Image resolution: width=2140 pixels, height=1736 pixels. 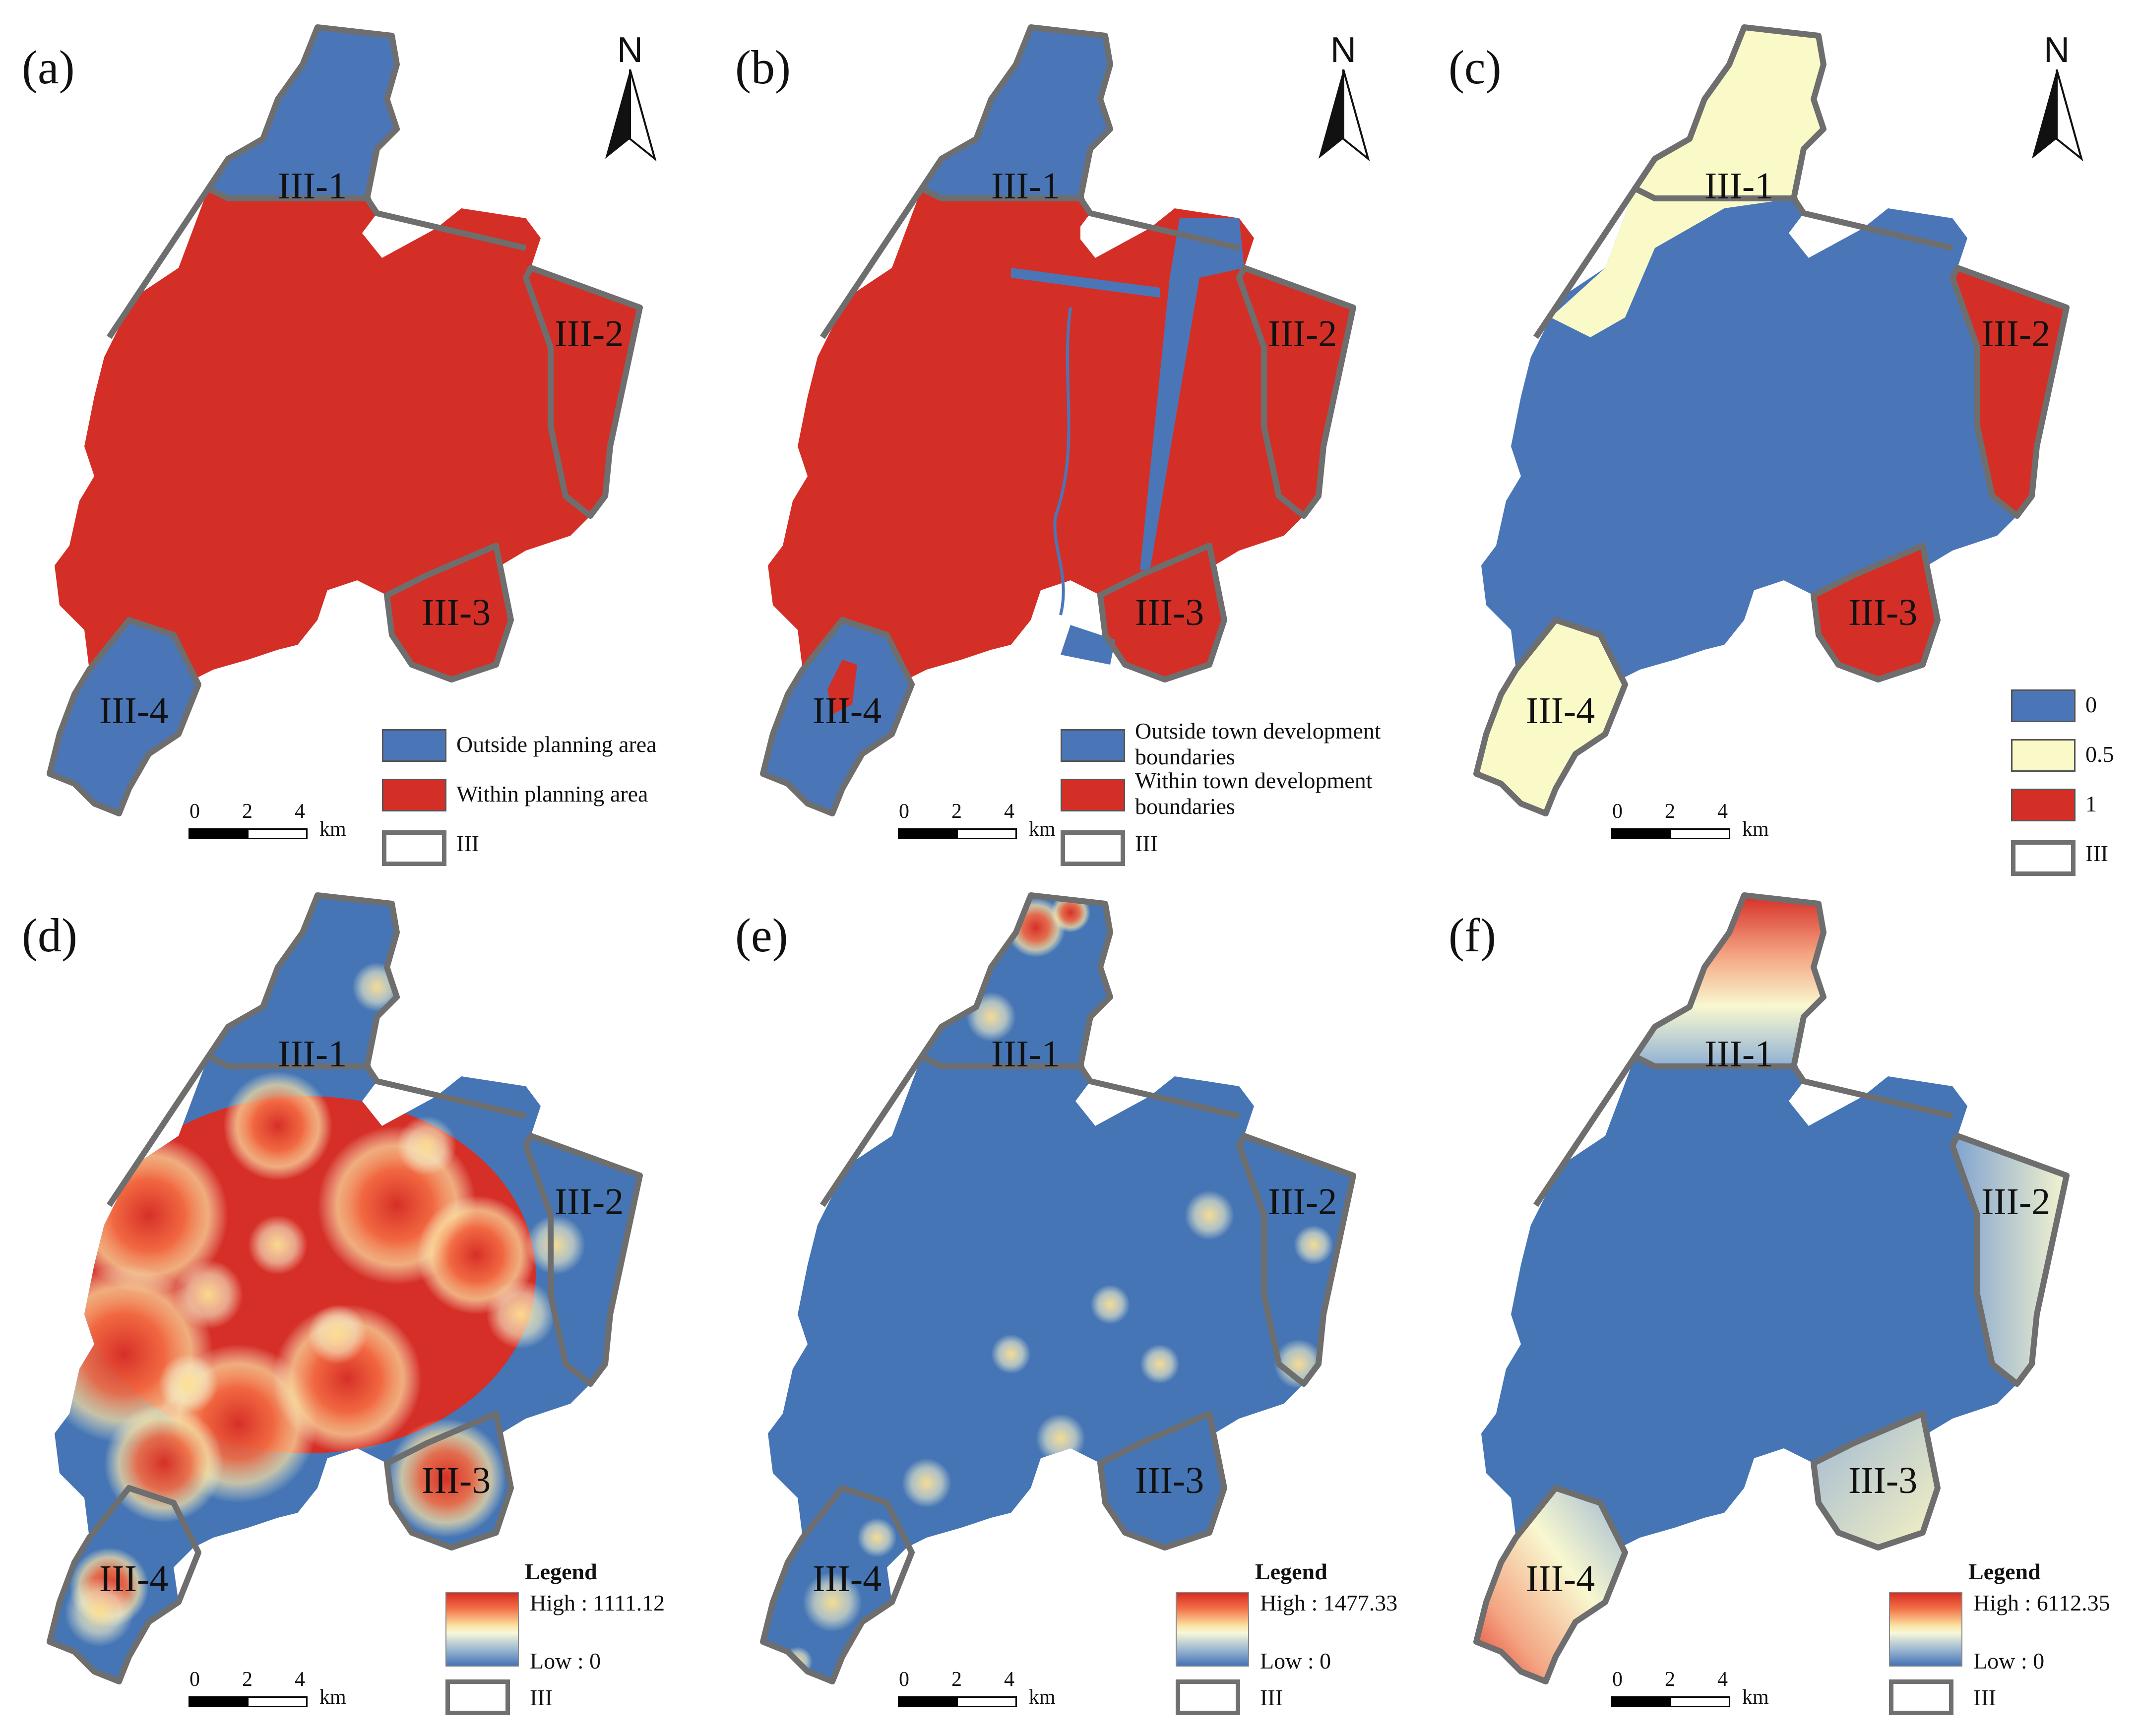 I want to click on legend-high-label: High : 1111.12, so click(x=597, y=1602).